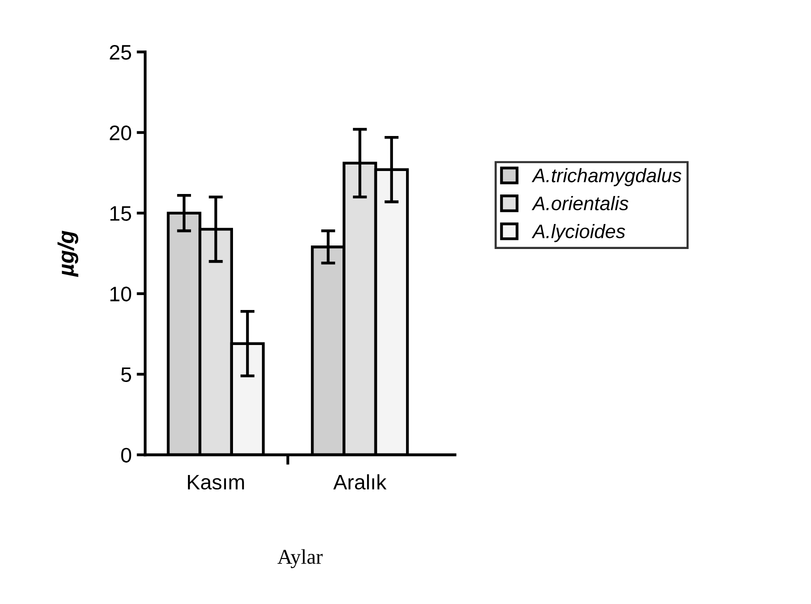 This screenshot has width=811, height=604. What do you see at coordinates (121, 52) in the screenshot?
I see `y-tick-label: 25` at bounding box center [121, 52].